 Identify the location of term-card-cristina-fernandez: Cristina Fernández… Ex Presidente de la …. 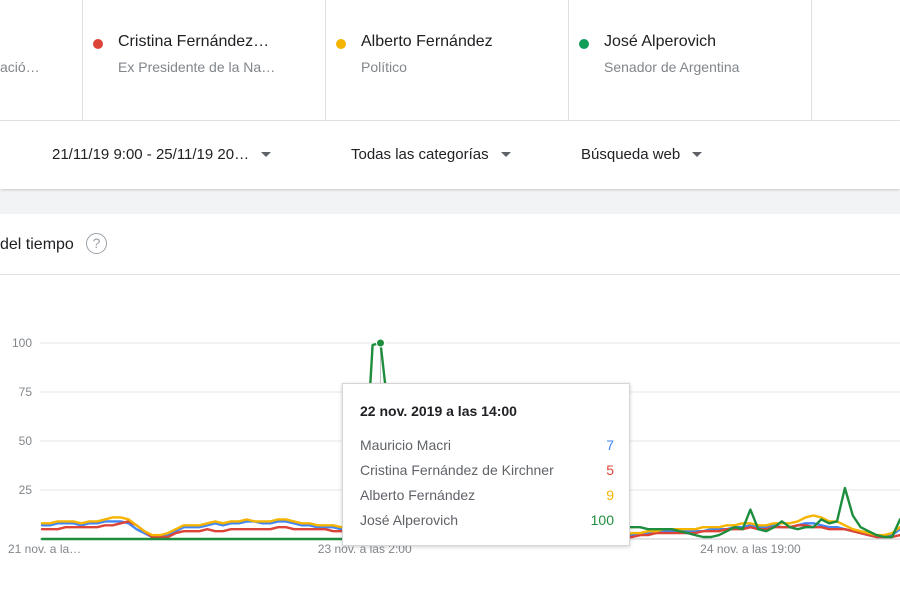
(204, 60).